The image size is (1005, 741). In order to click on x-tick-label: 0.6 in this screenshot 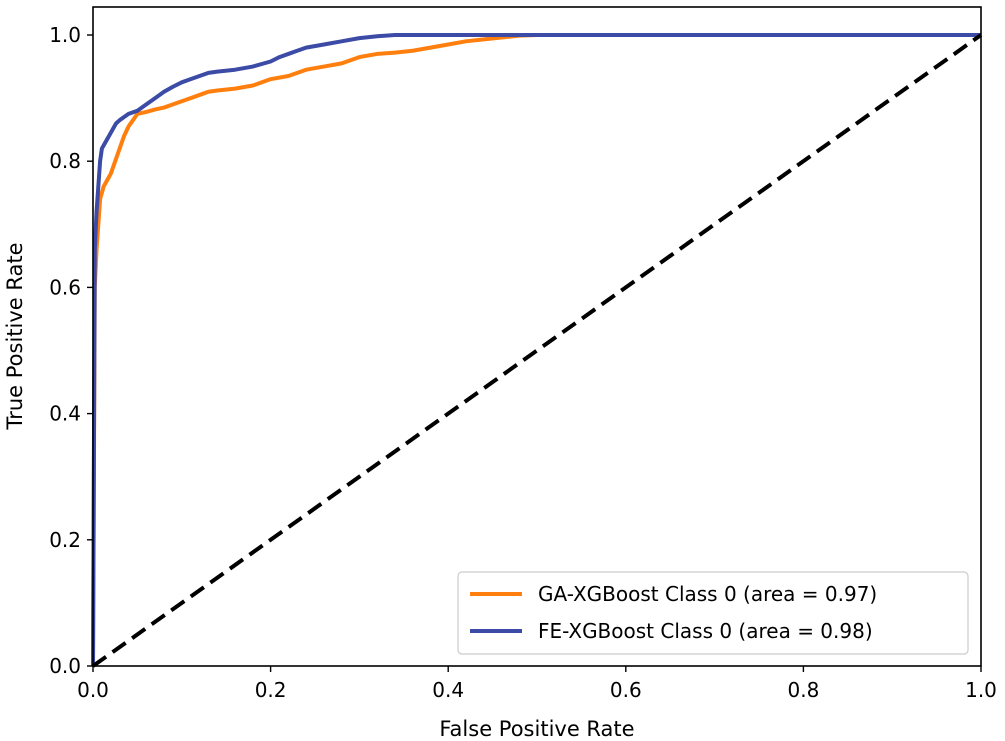, I will do `click(626, 690)`.